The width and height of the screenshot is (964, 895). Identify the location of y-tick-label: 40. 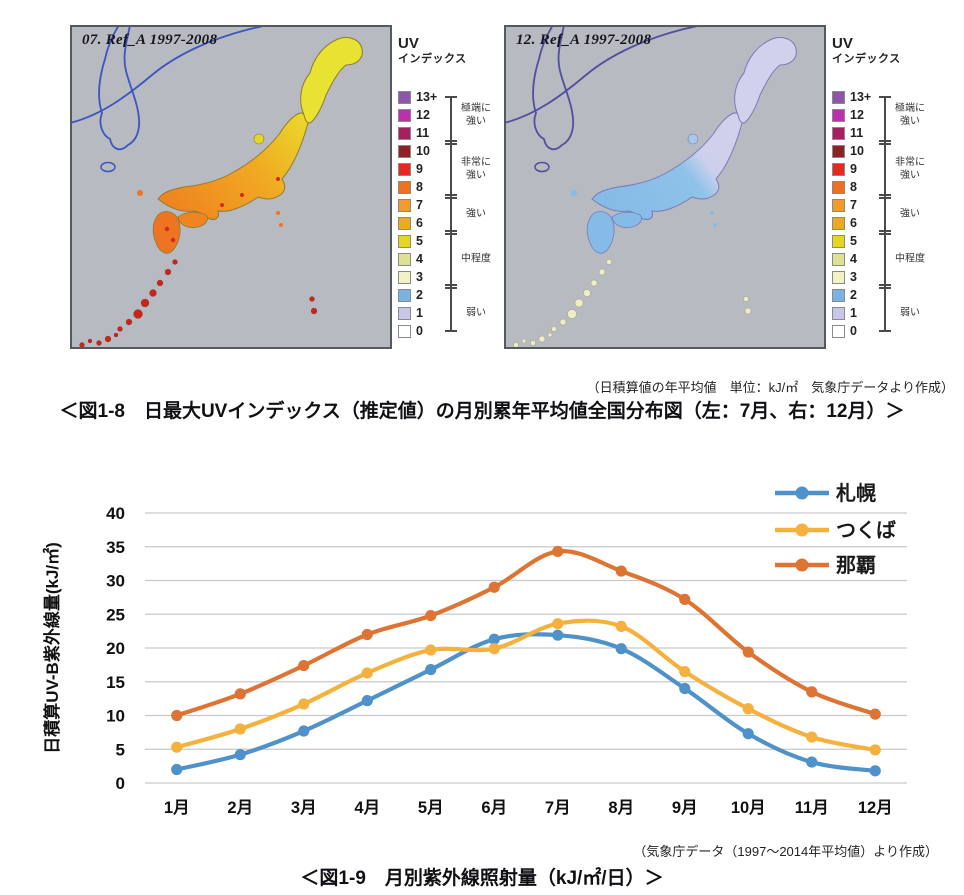
(115, 513).